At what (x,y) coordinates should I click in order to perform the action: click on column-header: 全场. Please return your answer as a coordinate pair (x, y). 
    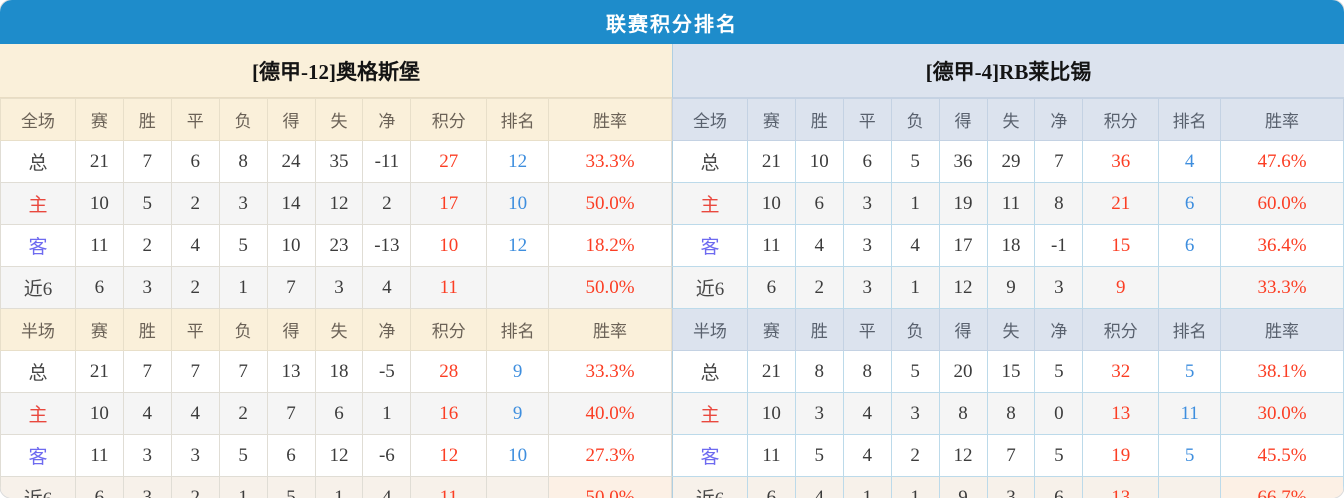
    Looking at the image, I should click on (38, 119).